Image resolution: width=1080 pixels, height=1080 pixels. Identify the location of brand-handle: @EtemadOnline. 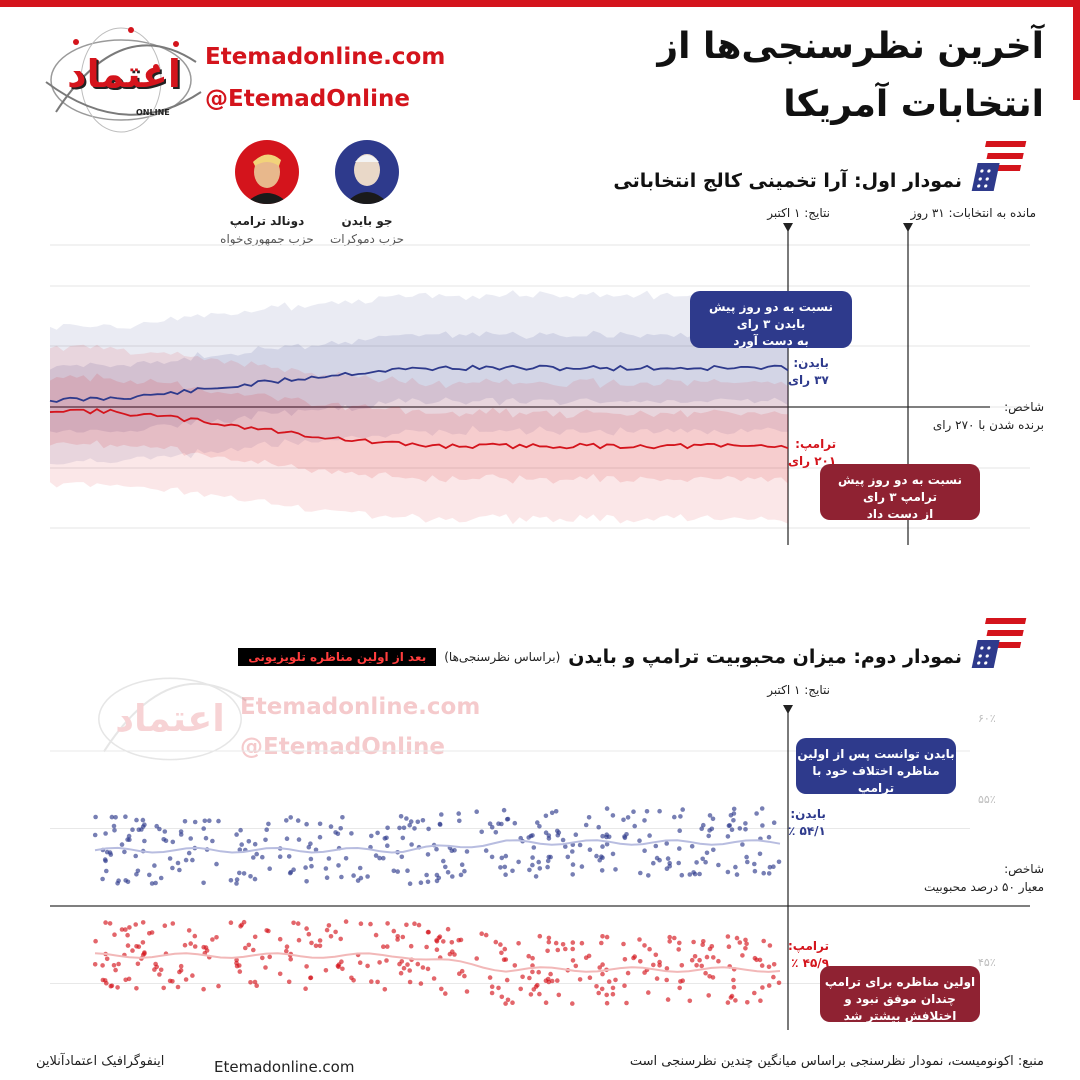
(307, 99).